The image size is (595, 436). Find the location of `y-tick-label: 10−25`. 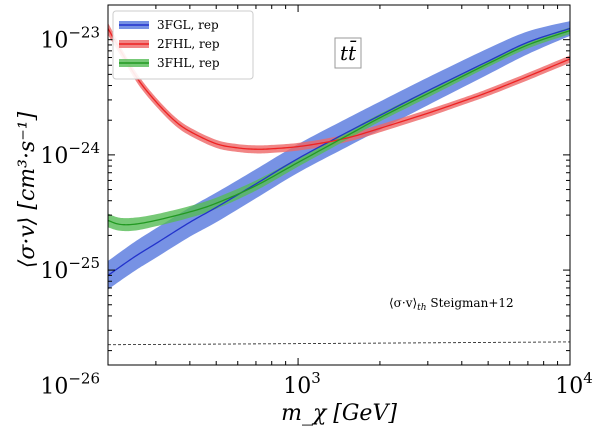

y-tick-label: 10−25 is located at coordinates (70, 269).